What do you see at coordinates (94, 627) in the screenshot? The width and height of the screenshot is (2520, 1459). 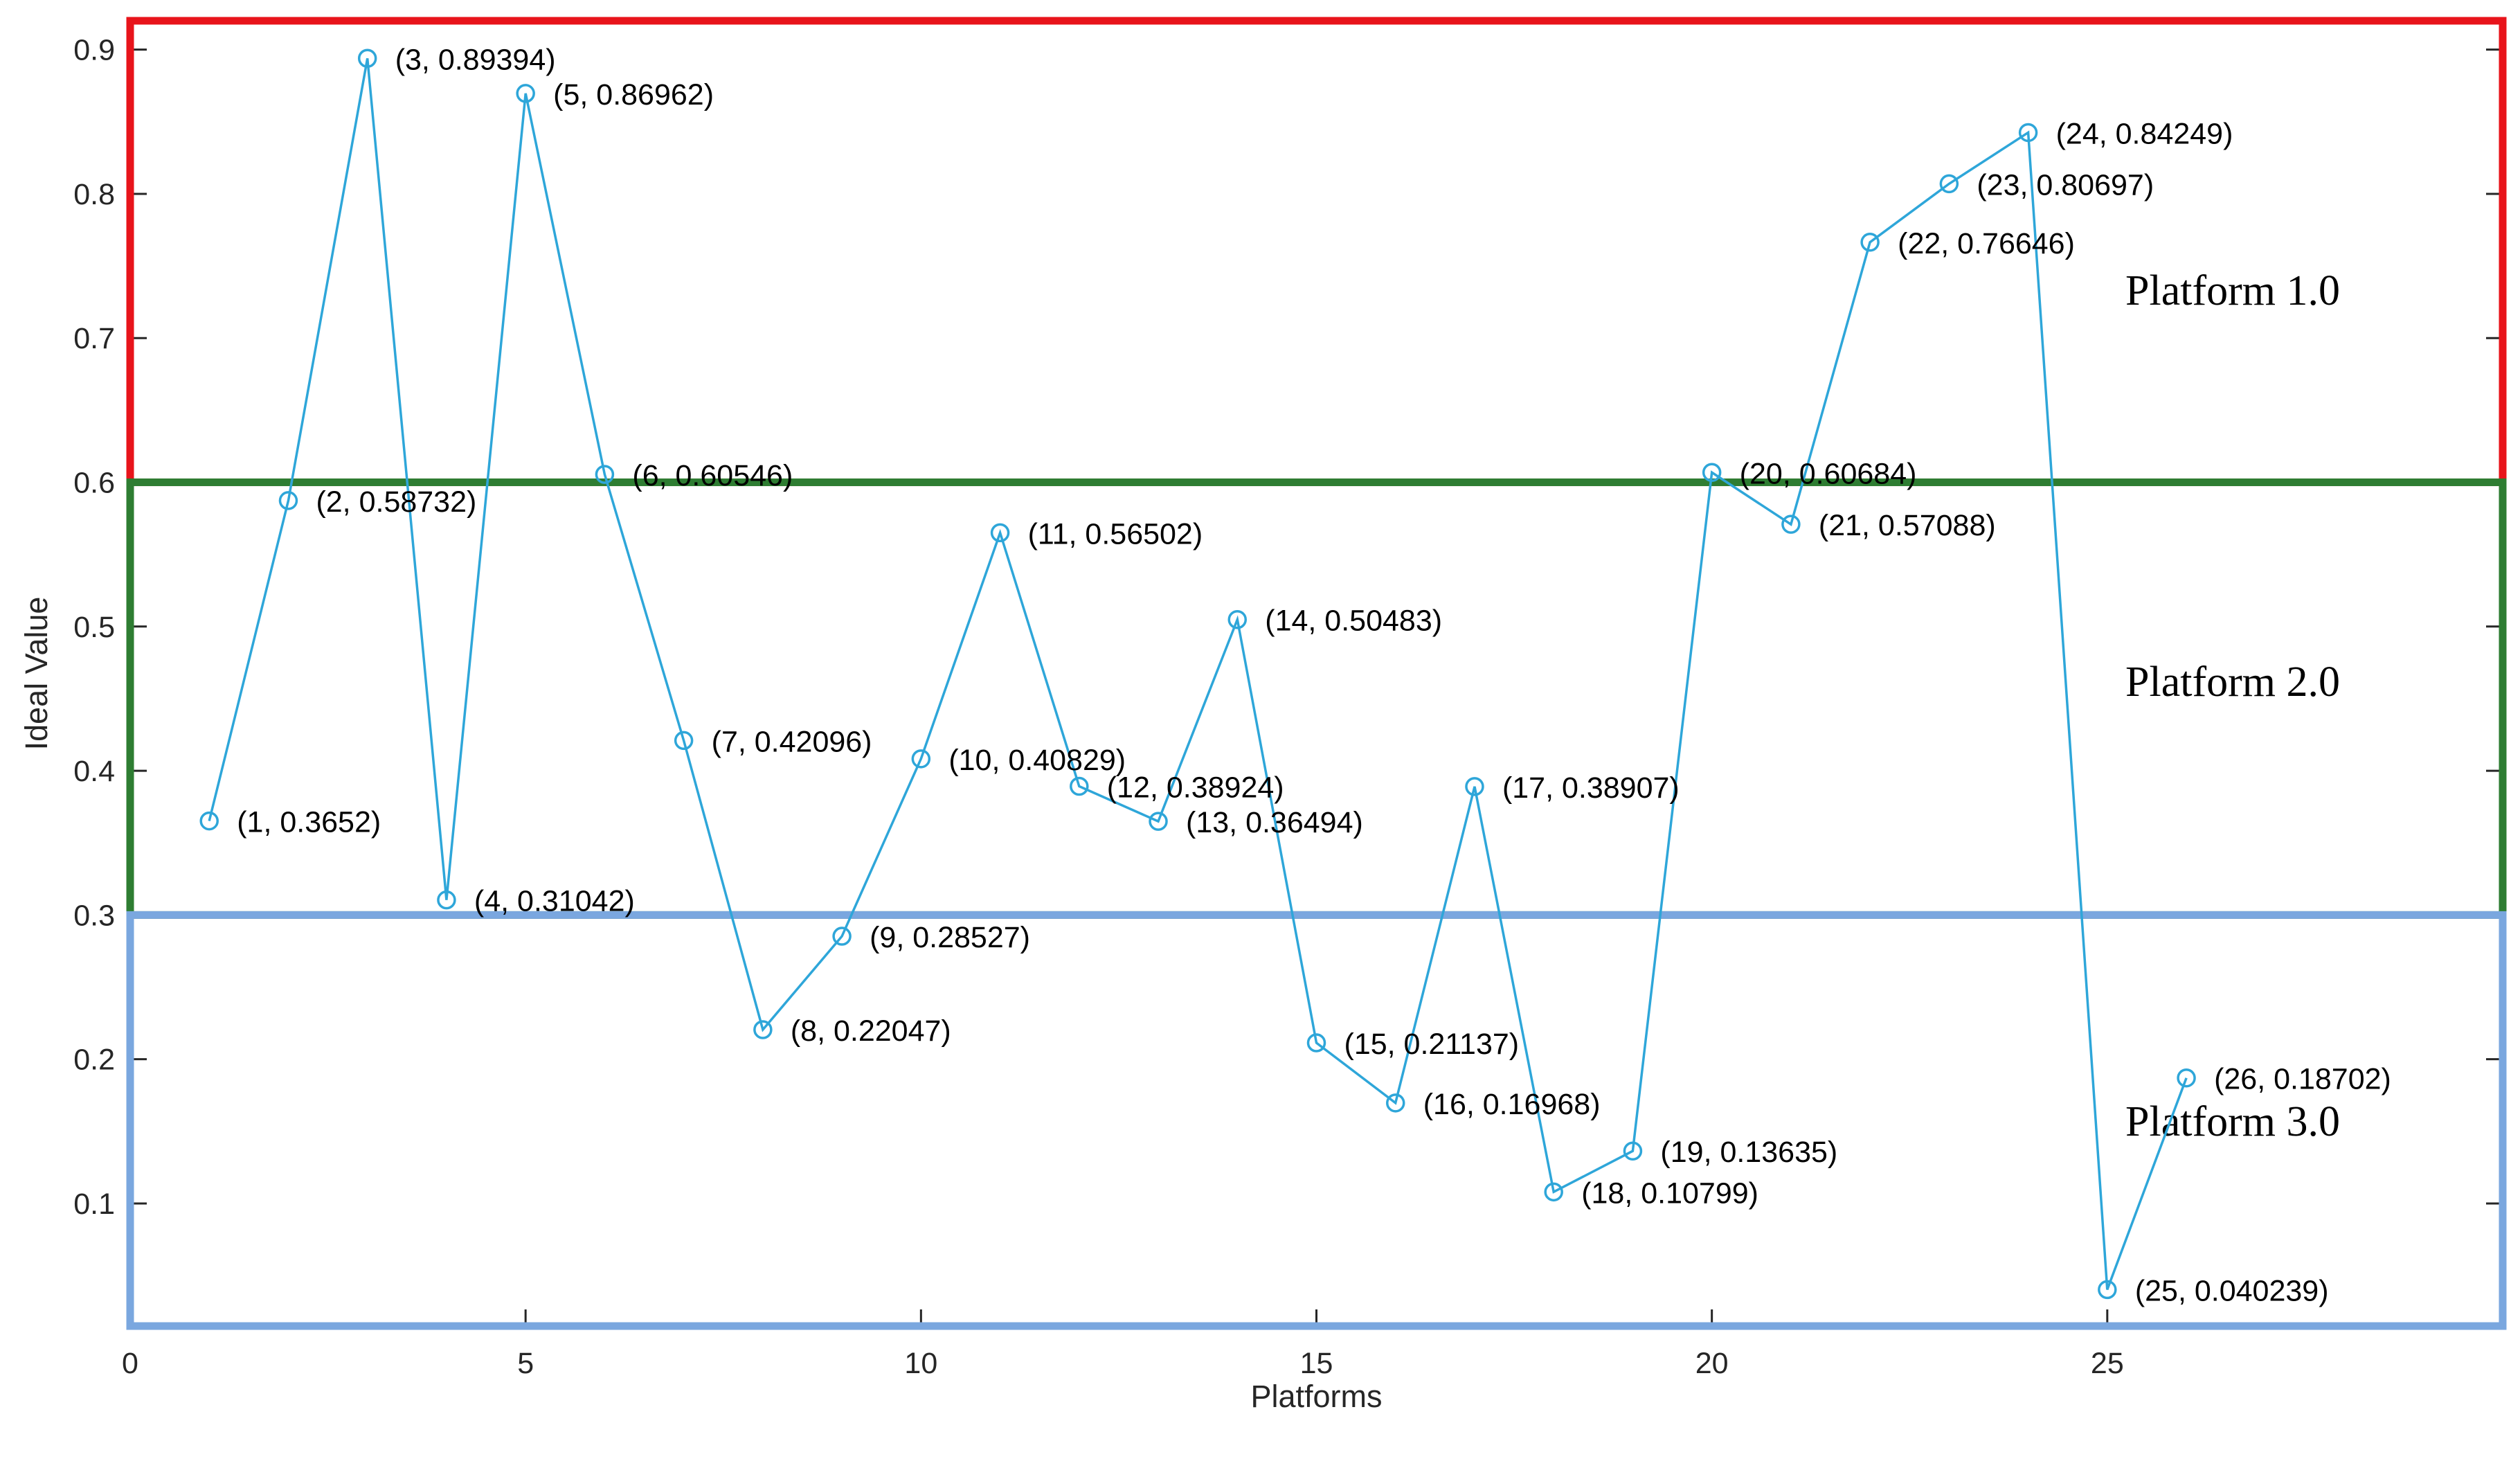 I see `y-tick-label: 0.5` at bounding box center [94, 627].